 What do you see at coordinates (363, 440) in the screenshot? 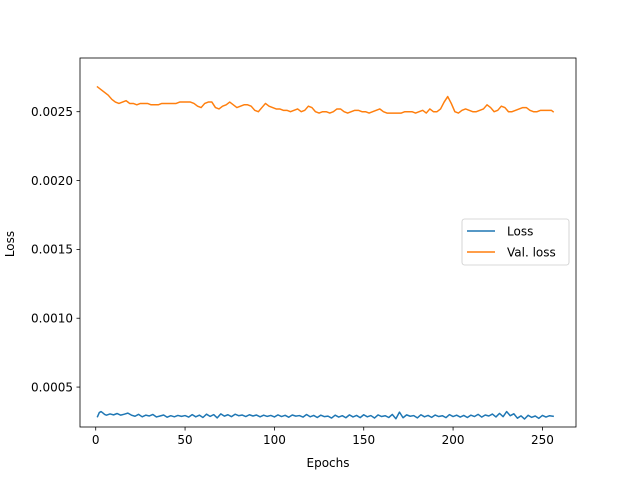
I see `x-tick-label: 150` at bounding box center [363, 440].